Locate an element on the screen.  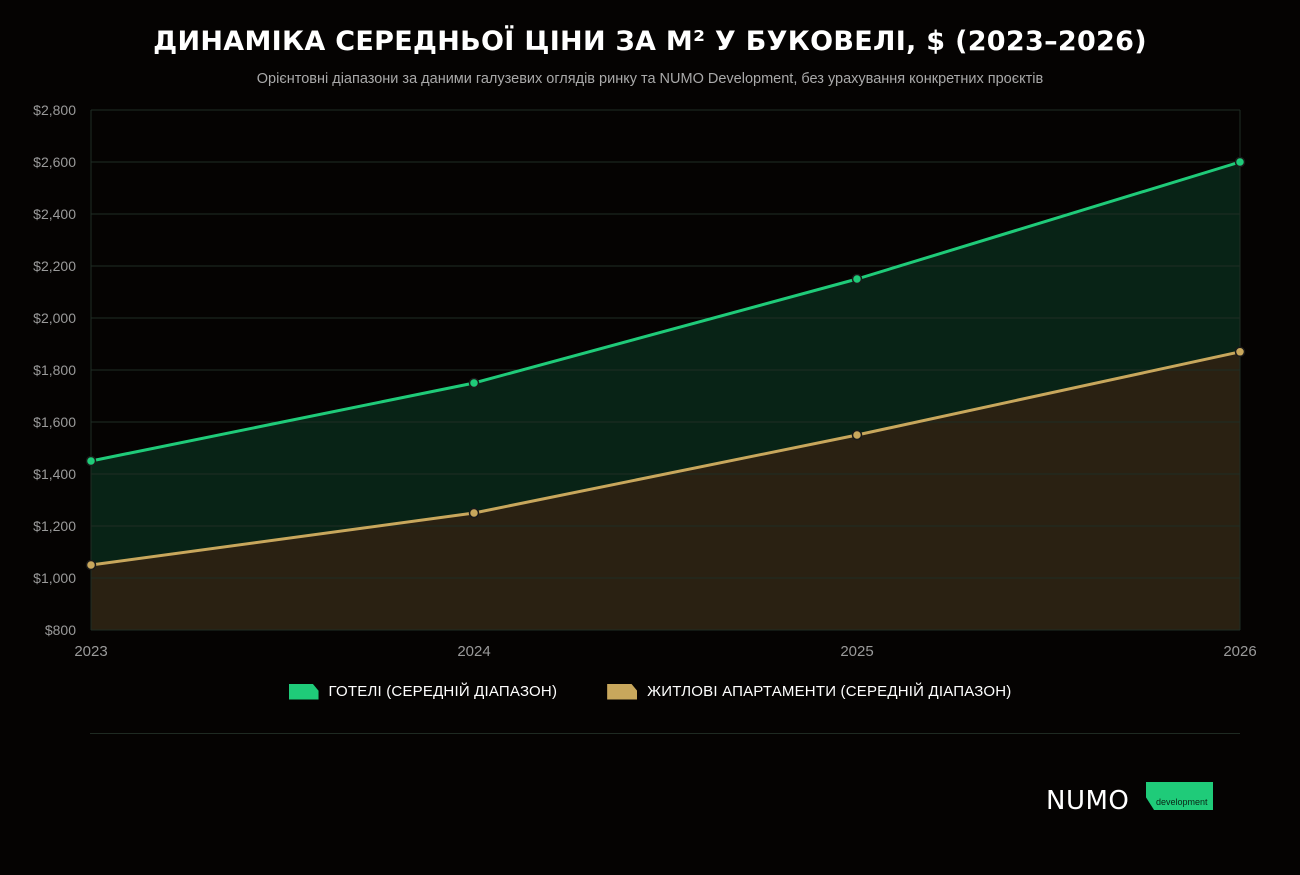
x-tick-label: 2023 is located at coordinates (90, 651).